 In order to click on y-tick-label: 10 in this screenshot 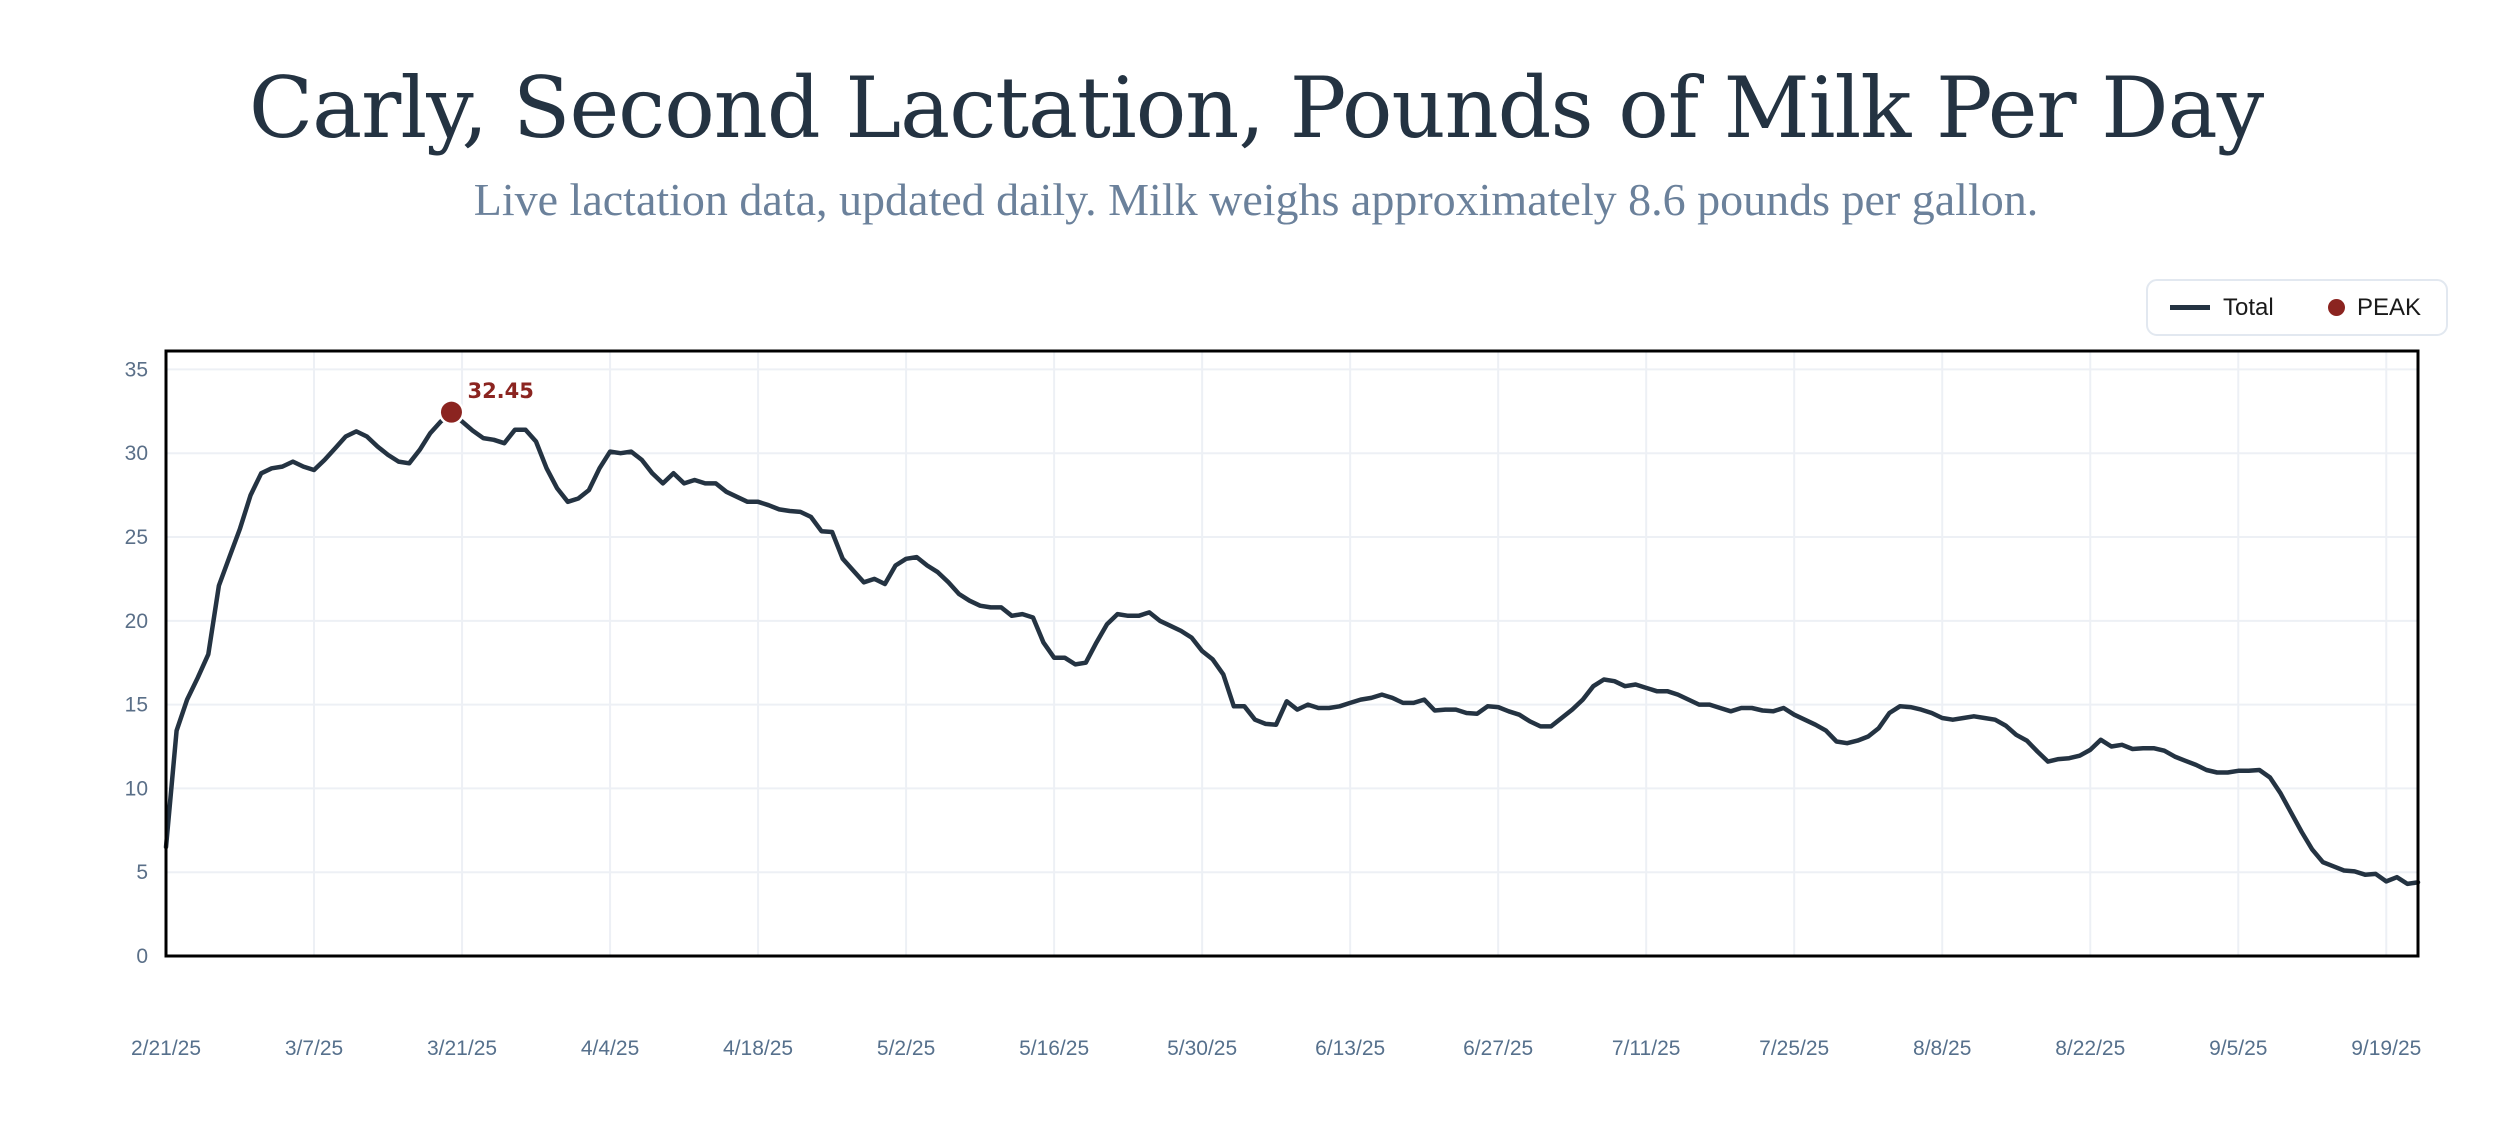, I will do `click(136, 788)`.